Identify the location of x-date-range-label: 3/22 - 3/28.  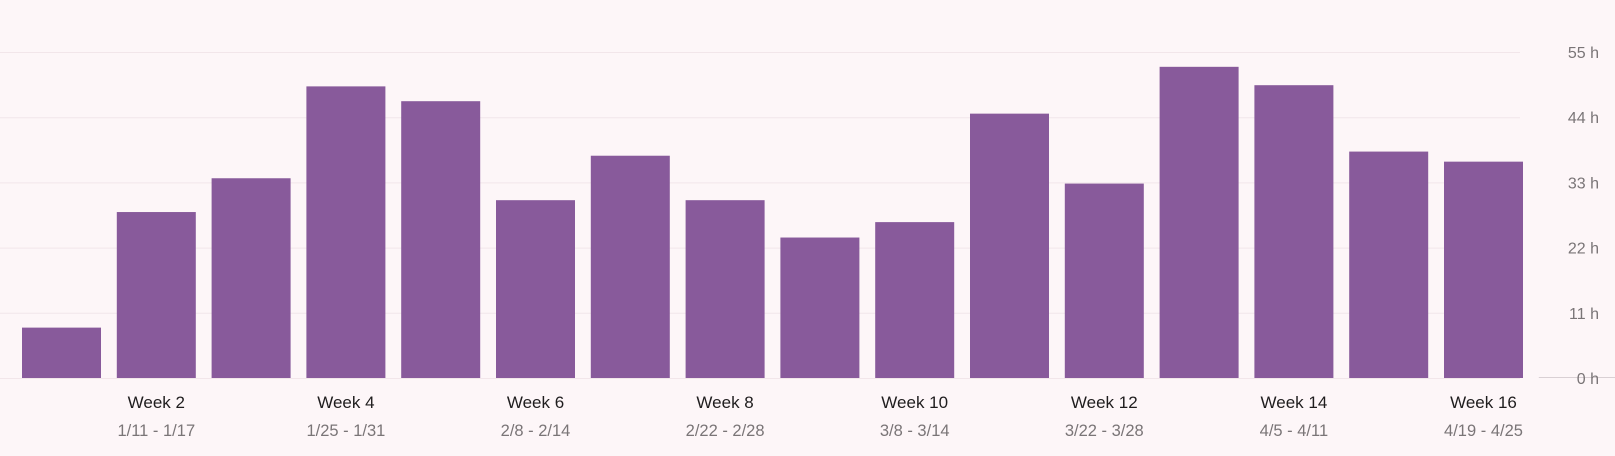
(1104, 431).